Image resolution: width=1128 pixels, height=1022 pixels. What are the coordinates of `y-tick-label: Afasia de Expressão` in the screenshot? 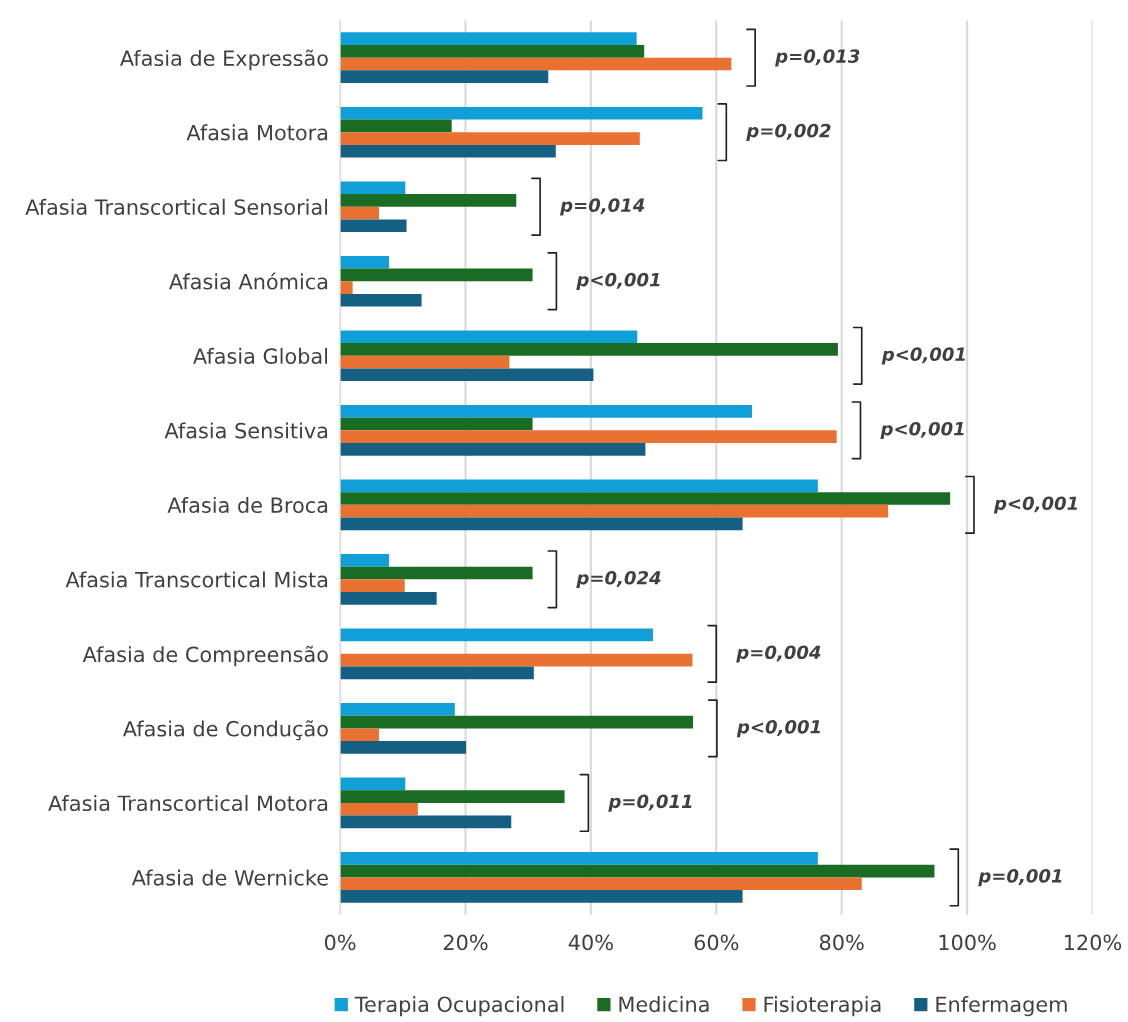 It's located at (224, 60).